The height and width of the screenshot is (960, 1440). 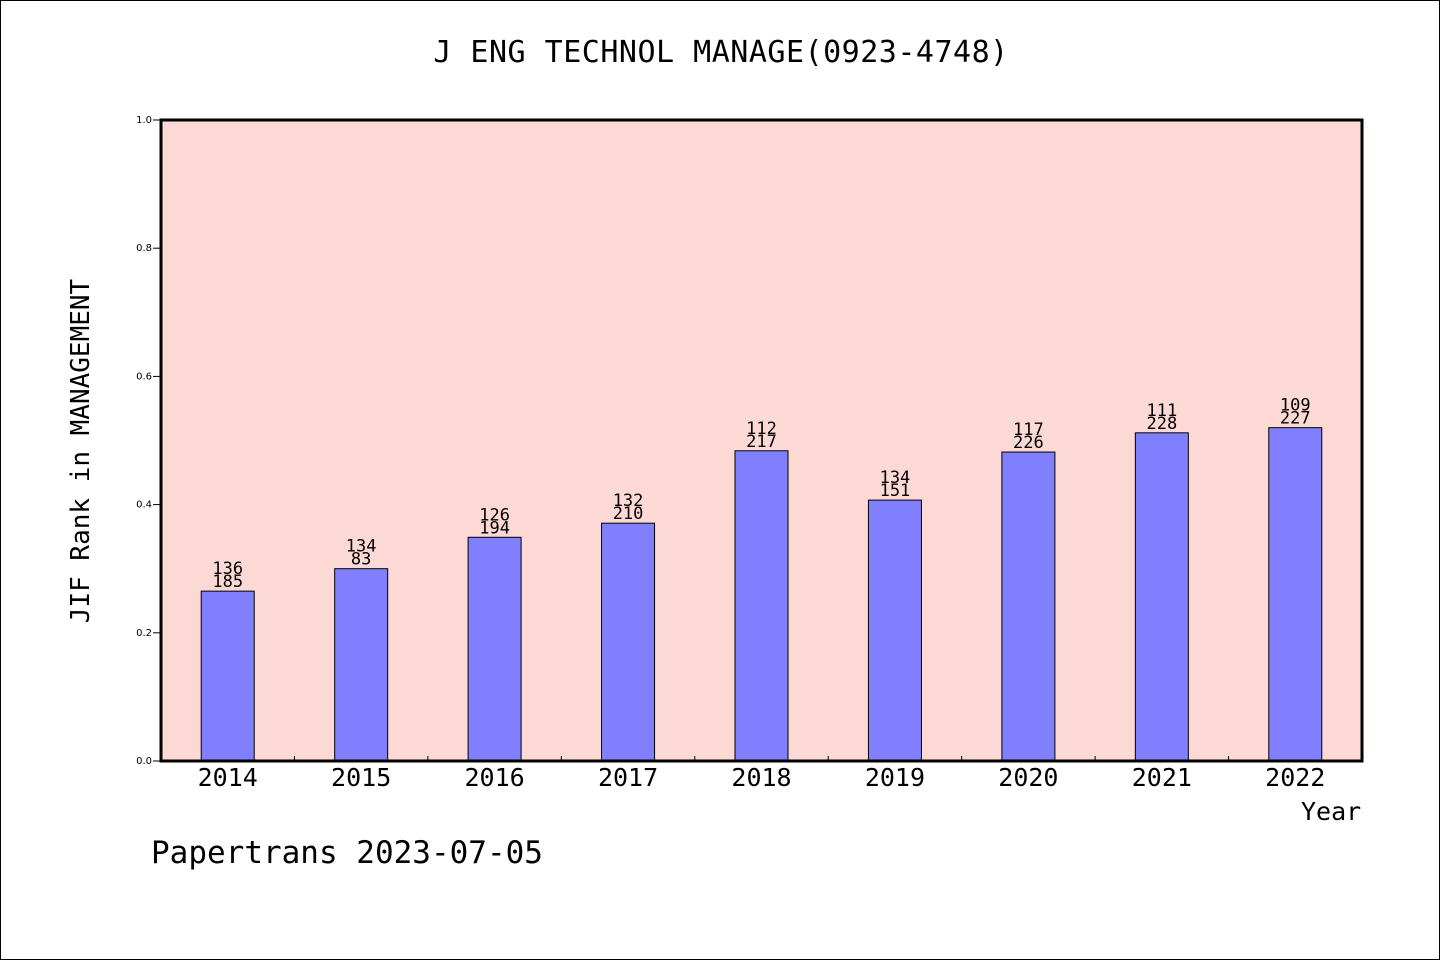 What do you see at coordinates (144, 376) in the screenshot?
I see `y-tick-label: 0.6` at bounding box center [144, 376].